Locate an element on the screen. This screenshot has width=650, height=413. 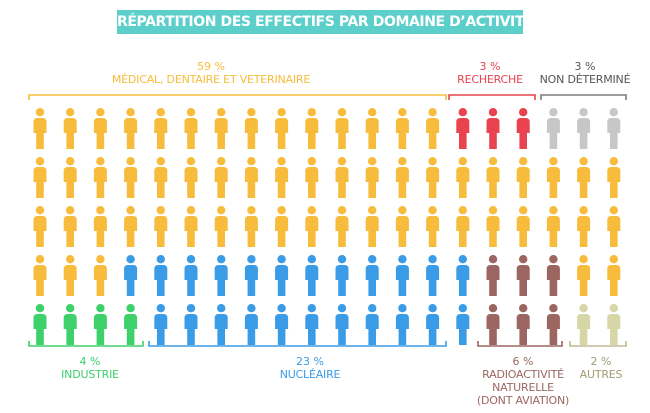
figure-medical-r3c15 is located at coordinates (463, 226).